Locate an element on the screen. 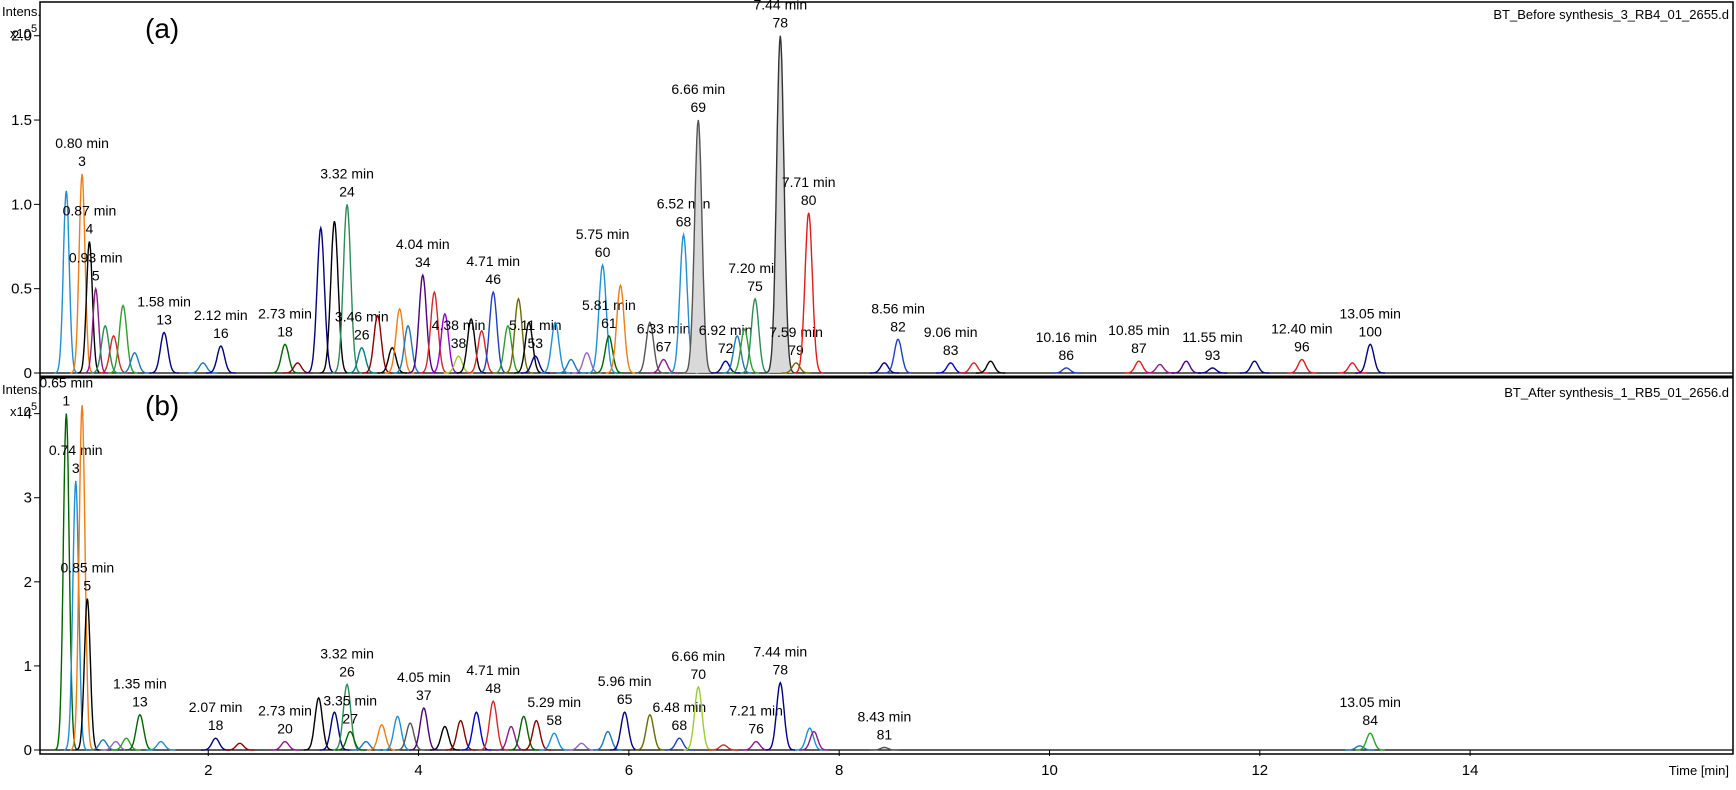 The width and height of the screenshot is (1736, 790). peak-time-label: 6.48 min is located at coordinates (679, 707).